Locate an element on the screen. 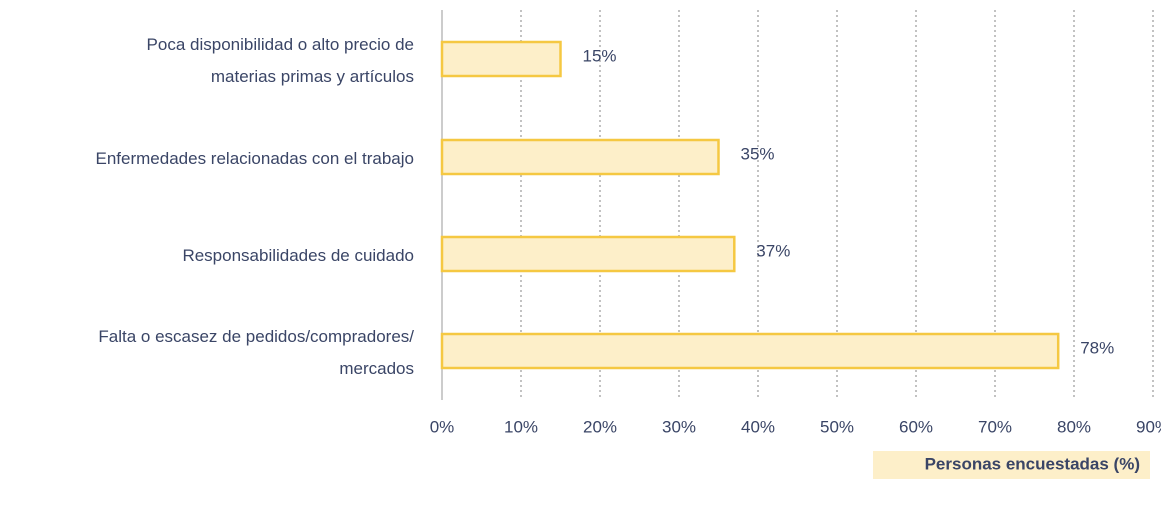  x-tick-label: 90% is located at coordinates (1148, 426).